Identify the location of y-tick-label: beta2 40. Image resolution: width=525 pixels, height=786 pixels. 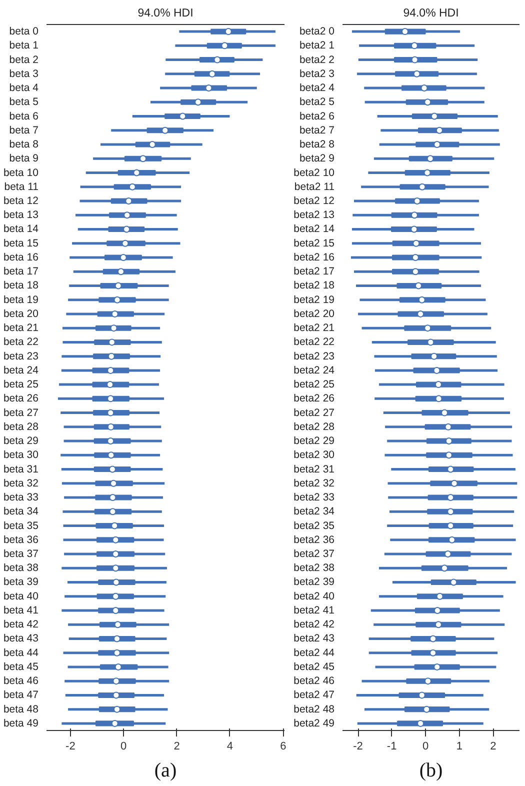
(314, 596).